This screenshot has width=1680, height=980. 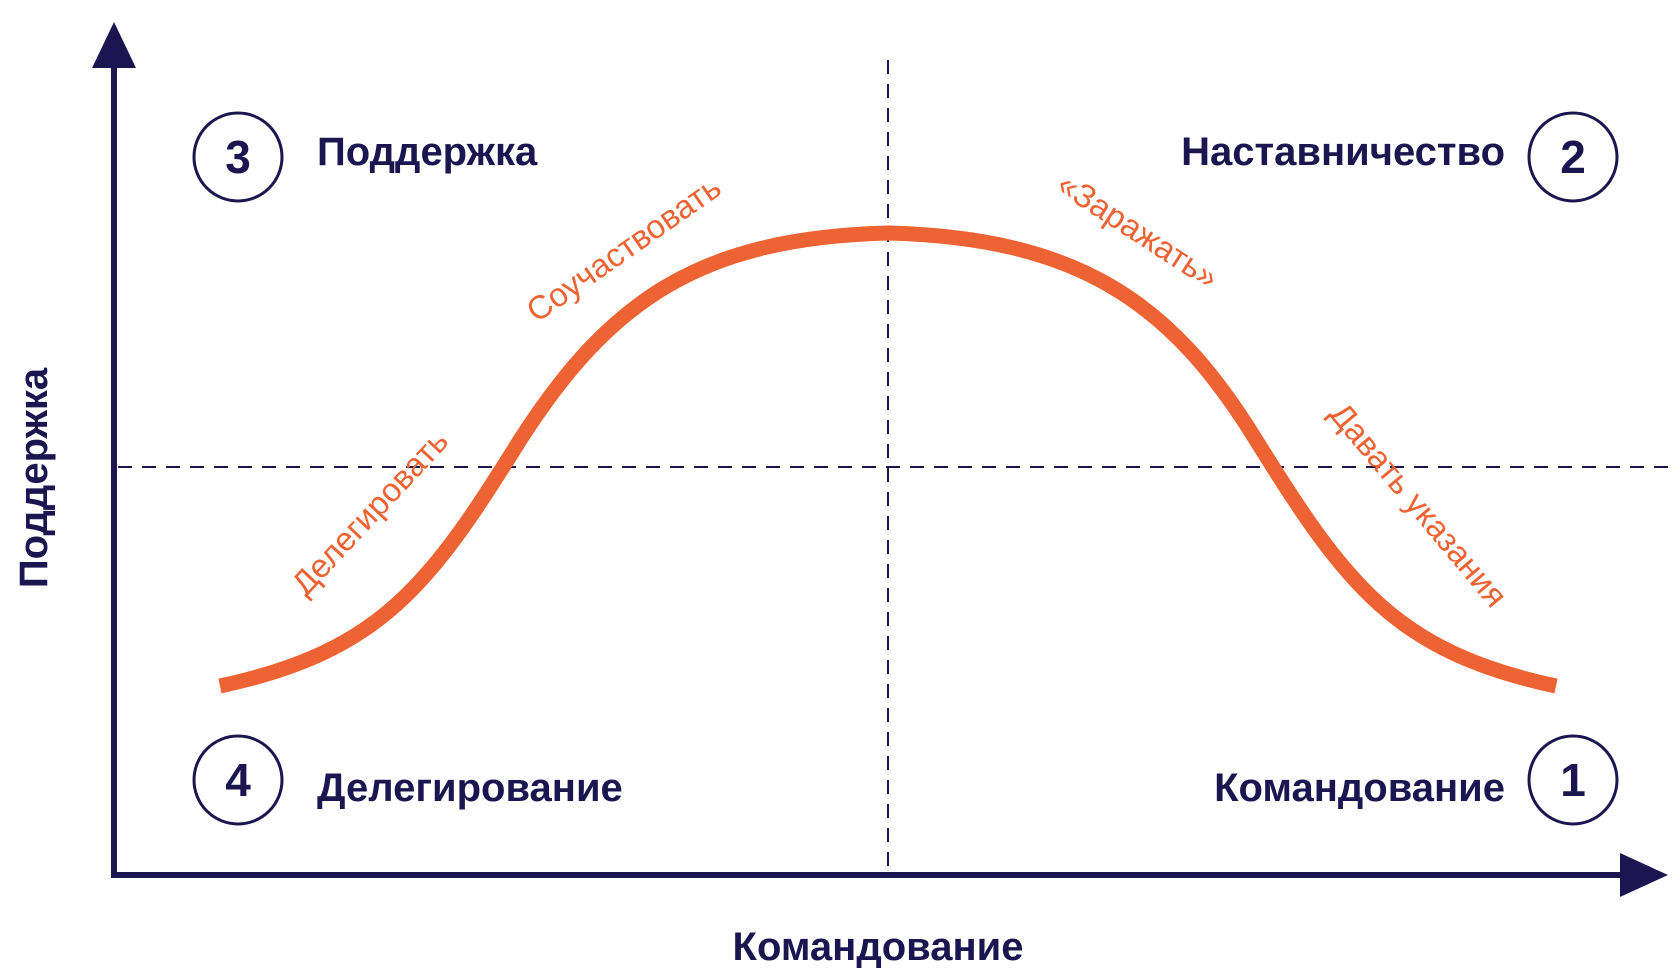 I want to click on y-axis-title: Поддержка, so click(x=34, y=477).